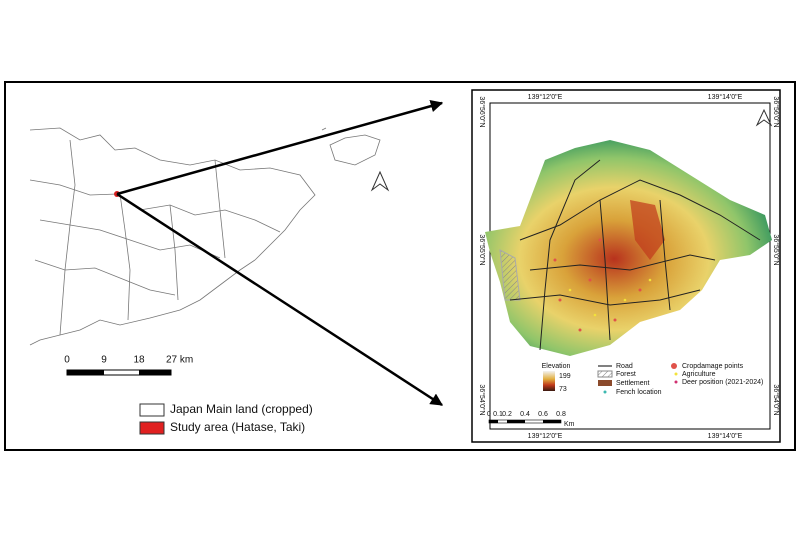 The image size is (800, 533). I want to click on legend-label: 199, so click(565, 376).